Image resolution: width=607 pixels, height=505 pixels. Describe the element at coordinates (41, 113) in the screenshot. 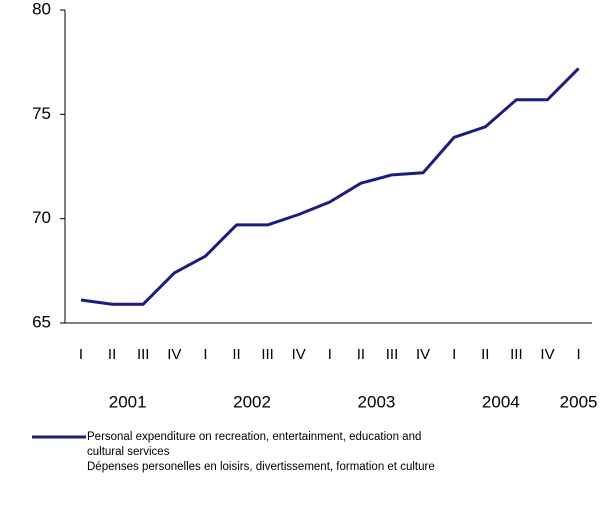

I see `y-tick-label: 75` at that location.